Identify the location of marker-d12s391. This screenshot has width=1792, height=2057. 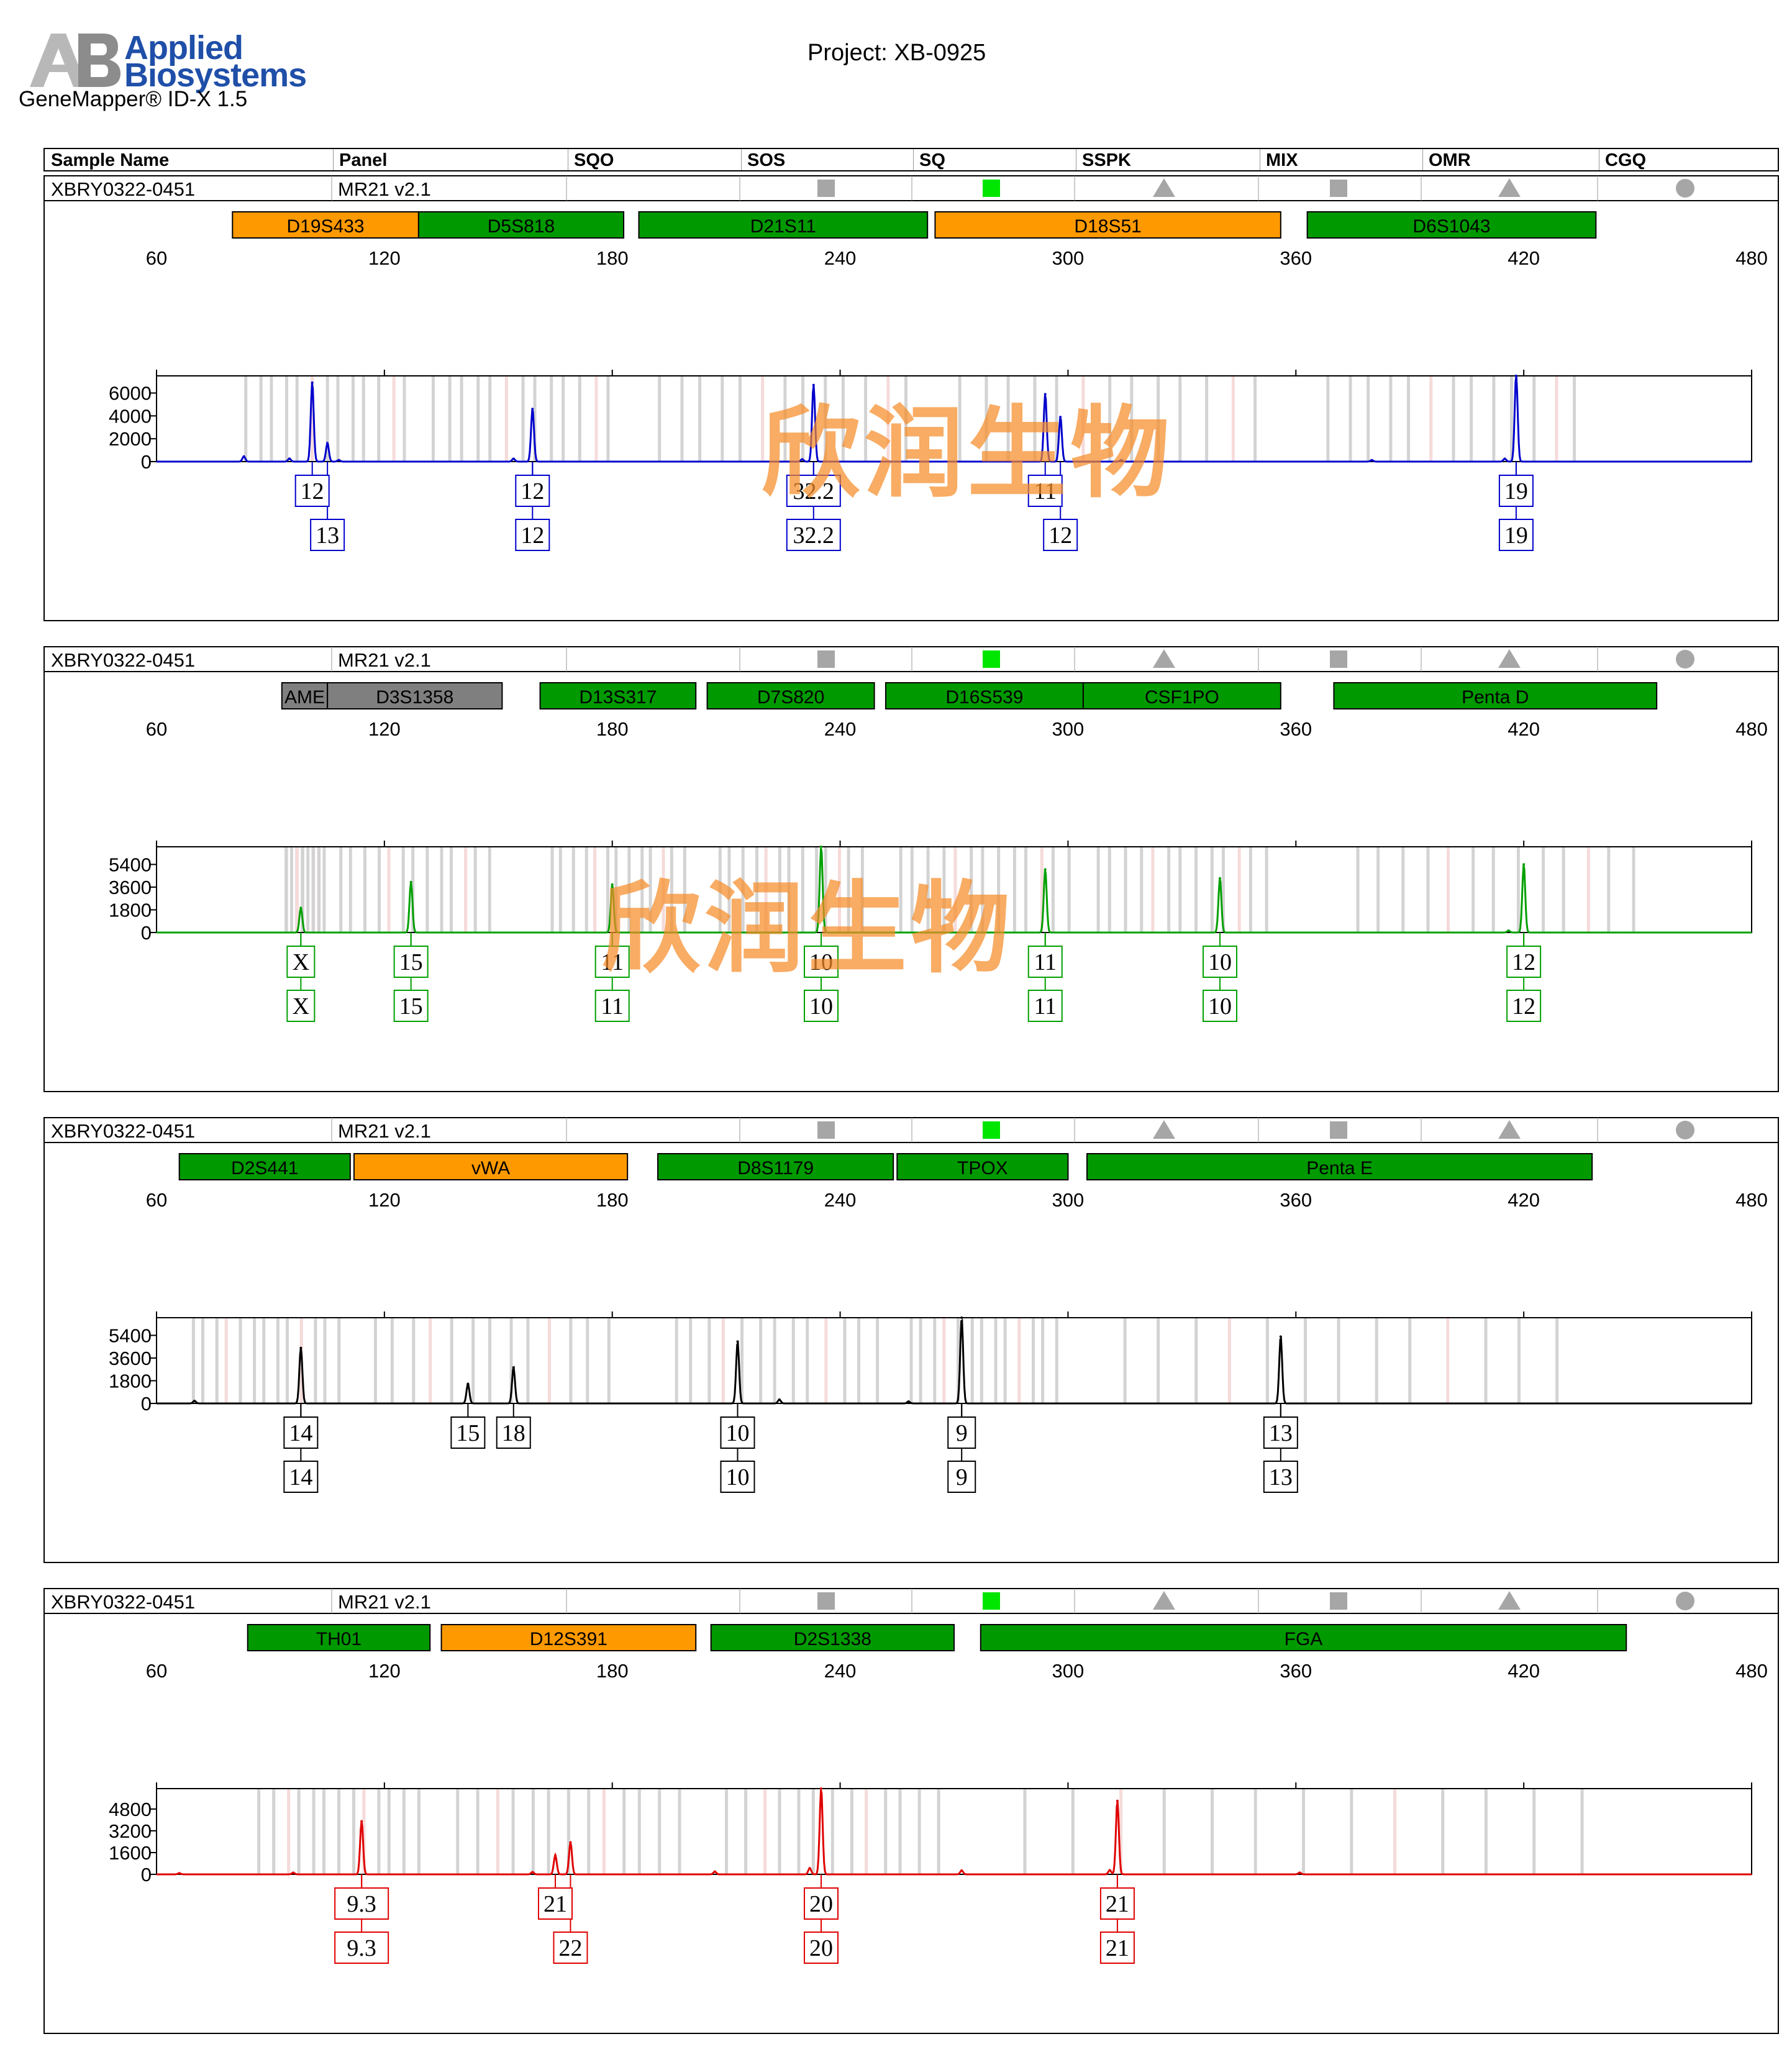
(568, 1637).